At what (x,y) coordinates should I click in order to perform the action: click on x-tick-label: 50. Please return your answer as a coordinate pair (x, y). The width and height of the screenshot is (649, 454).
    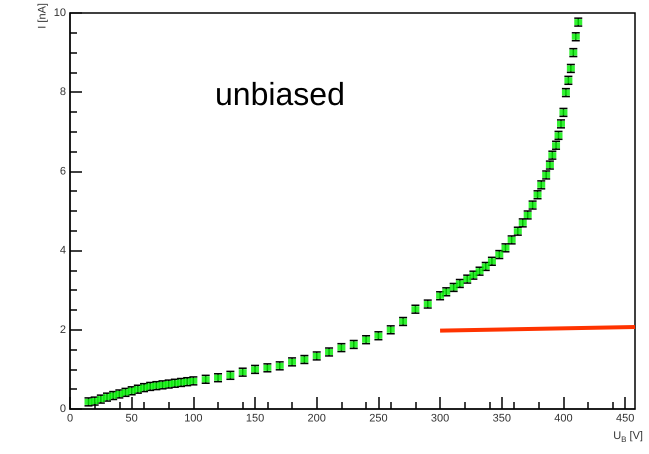
    Looking at the image, I should click on (132, 418).